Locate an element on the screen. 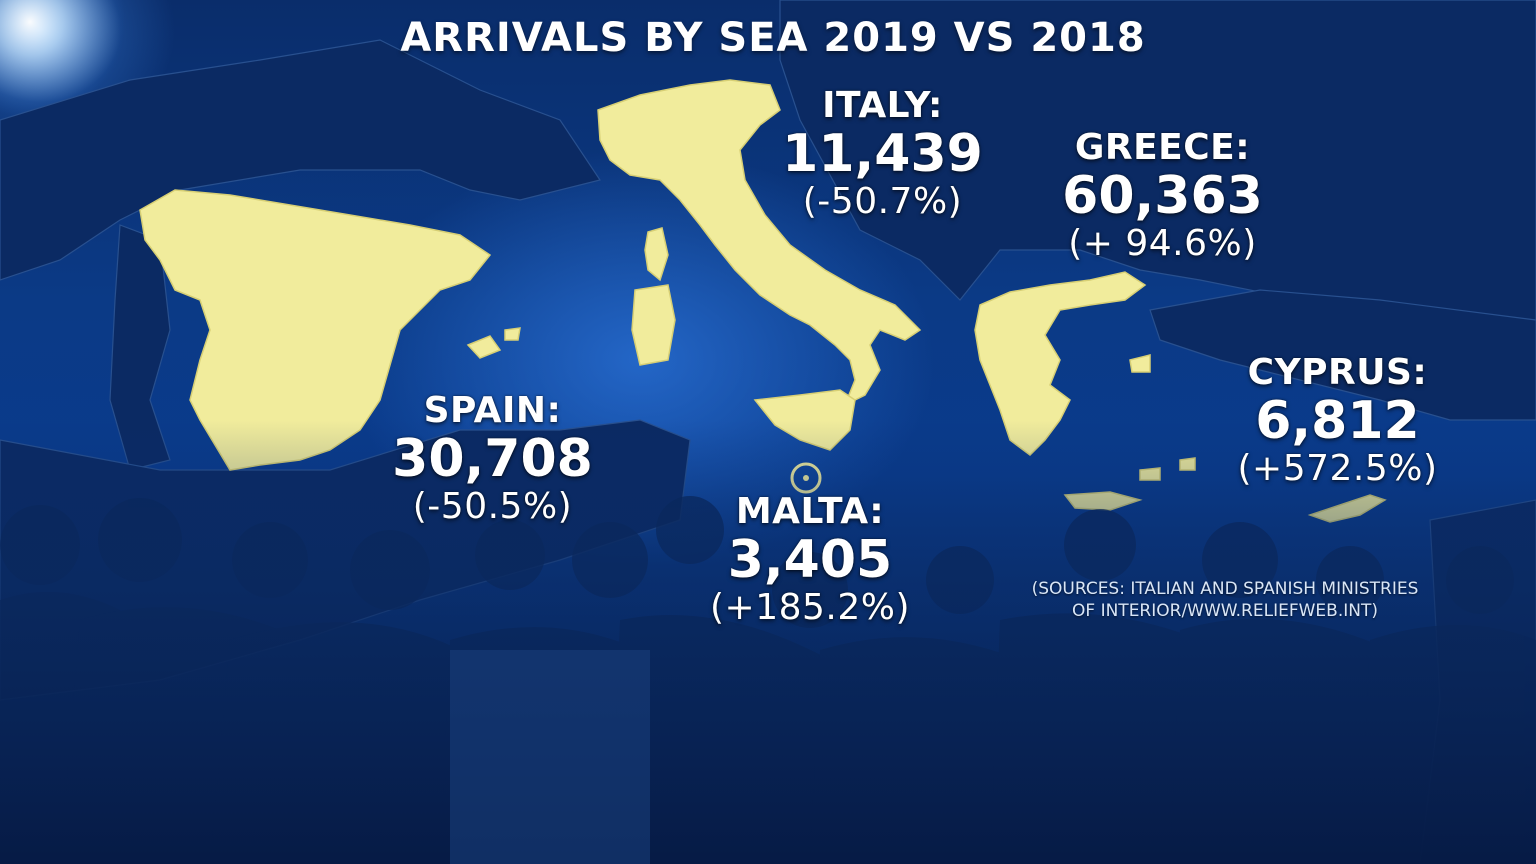 This screenshot has height=864, width=1536. greece-change: (+ 94.6%) is located at coordinates (1162, 243).